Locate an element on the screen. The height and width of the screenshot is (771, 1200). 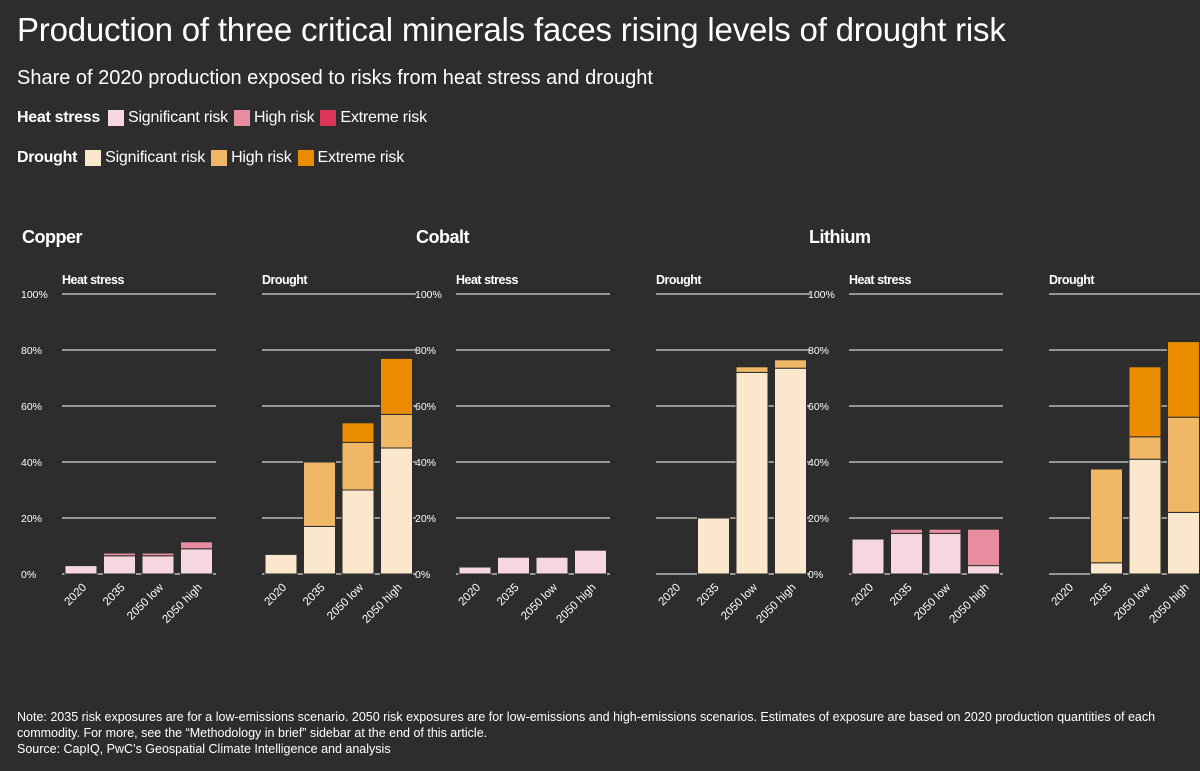
lithium-drought-x-label-2050-high: 2050 high is located at coordinates (1169, 604).